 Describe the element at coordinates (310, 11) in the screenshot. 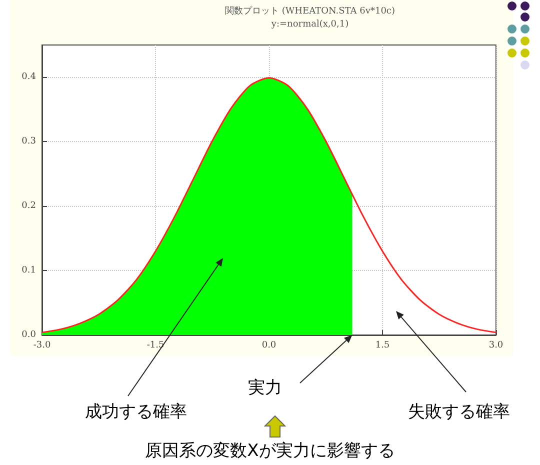

I see `chart-title: 関数プロット (WHEATON.STA 6v*10c)` at that location.